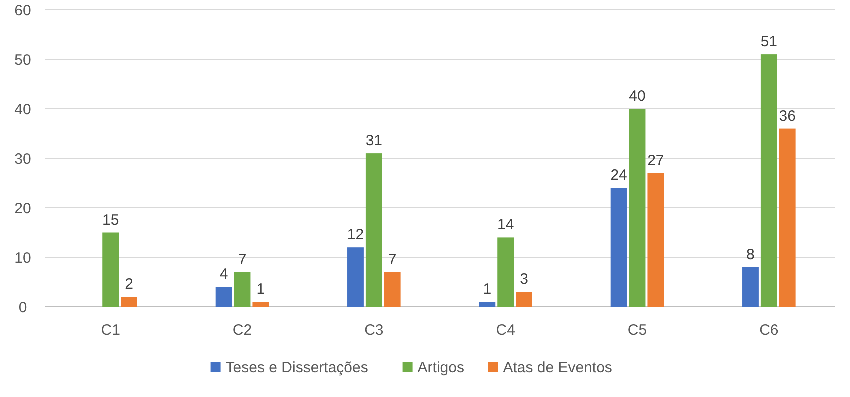 This screenshot has height=397, width=850. I want to click on x-tick-label: C2, so click(242, 330).